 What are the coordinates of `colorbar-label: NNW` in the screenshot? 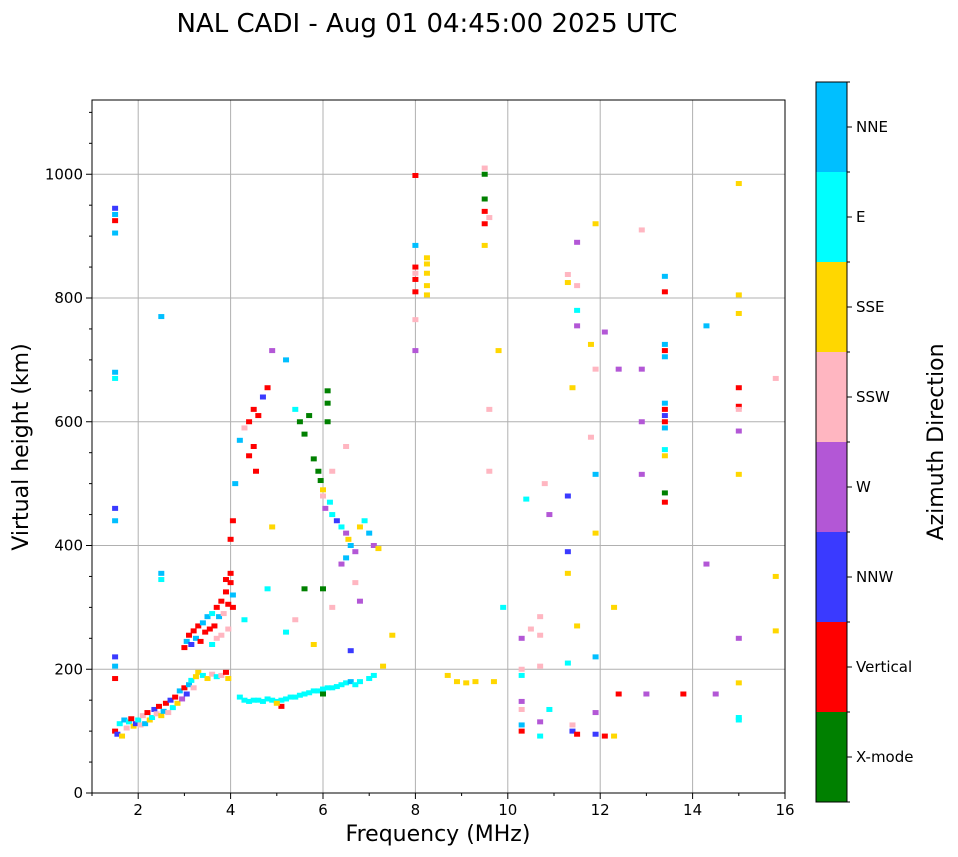 It's located at (874, 577).